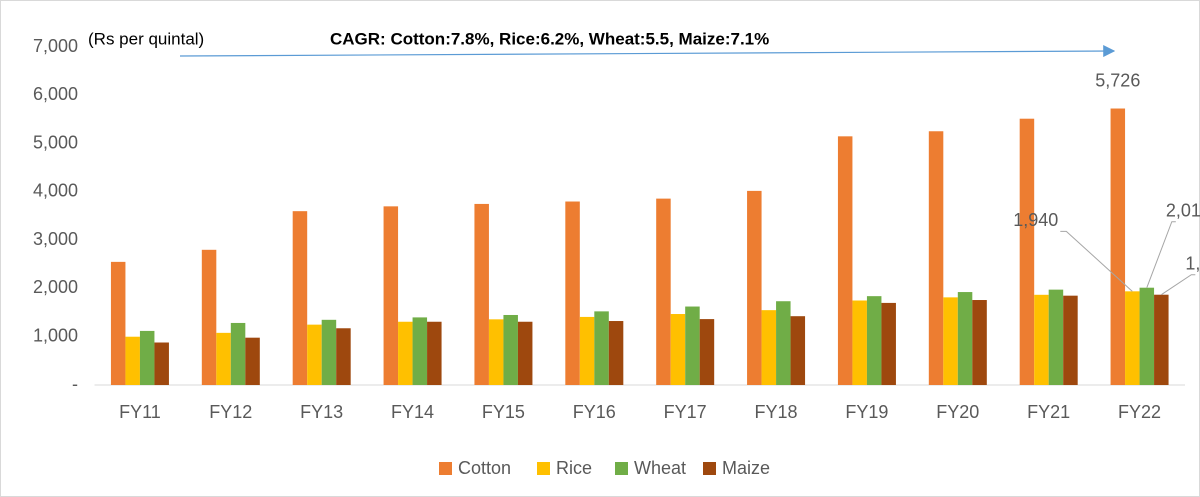 This screenshot has height=497, width=1200. What do you see at coordinates (1048, 412) in the screenshot?
I see `x-tick-label: FY21` at bounding box center [1048, 412].